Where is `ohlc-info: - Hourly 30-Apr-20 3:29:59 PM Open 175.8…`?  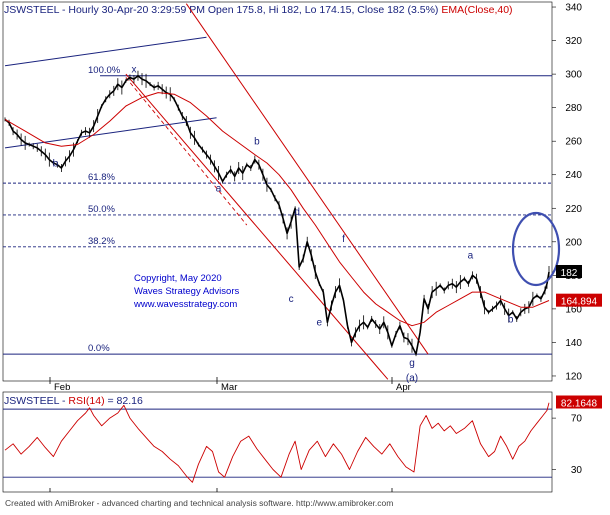 ohlc-info: - Hourly 30-Apr-20 3:29:59 PM Open 175.8… is located at coordinates (250, 10).